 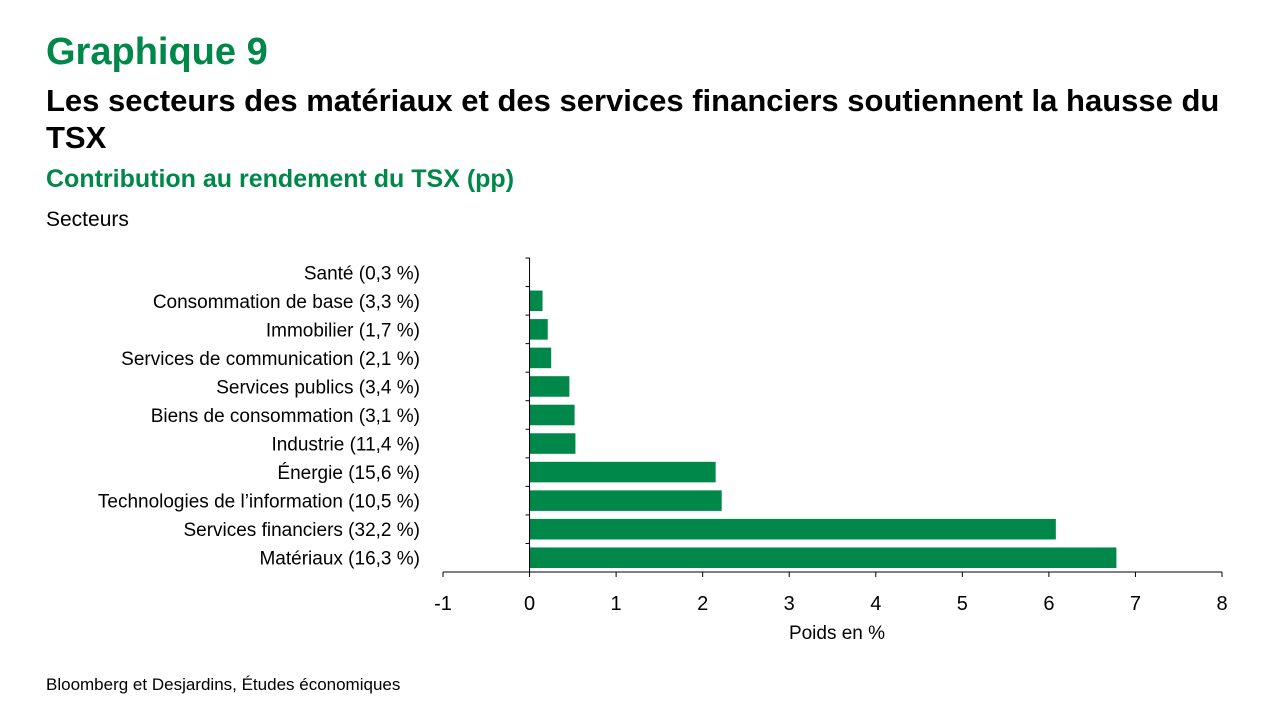 What do you see at coordinates (345, 445) in the screenshot?
I see `category-label: Industrie (11,4 %)` at bounding box center [345, 445].